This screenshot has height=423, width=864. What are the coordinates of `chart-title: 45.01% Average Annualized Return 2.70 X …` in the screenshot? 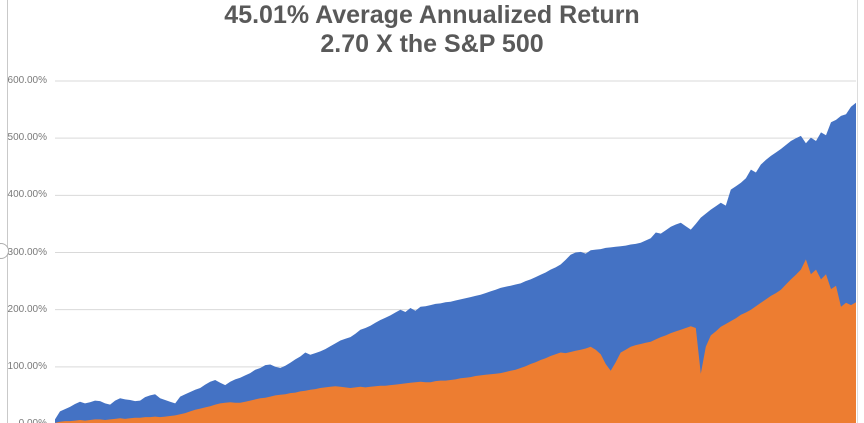 It's located at (432, 30).